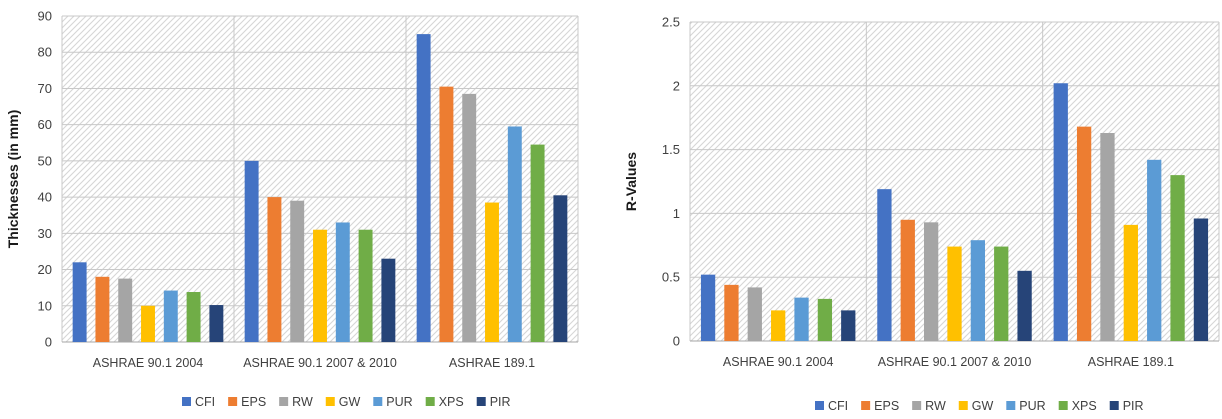  Describe the element at coordinates (45, 269) in the screenshot. I see `y-tick-label: 20` at that location.